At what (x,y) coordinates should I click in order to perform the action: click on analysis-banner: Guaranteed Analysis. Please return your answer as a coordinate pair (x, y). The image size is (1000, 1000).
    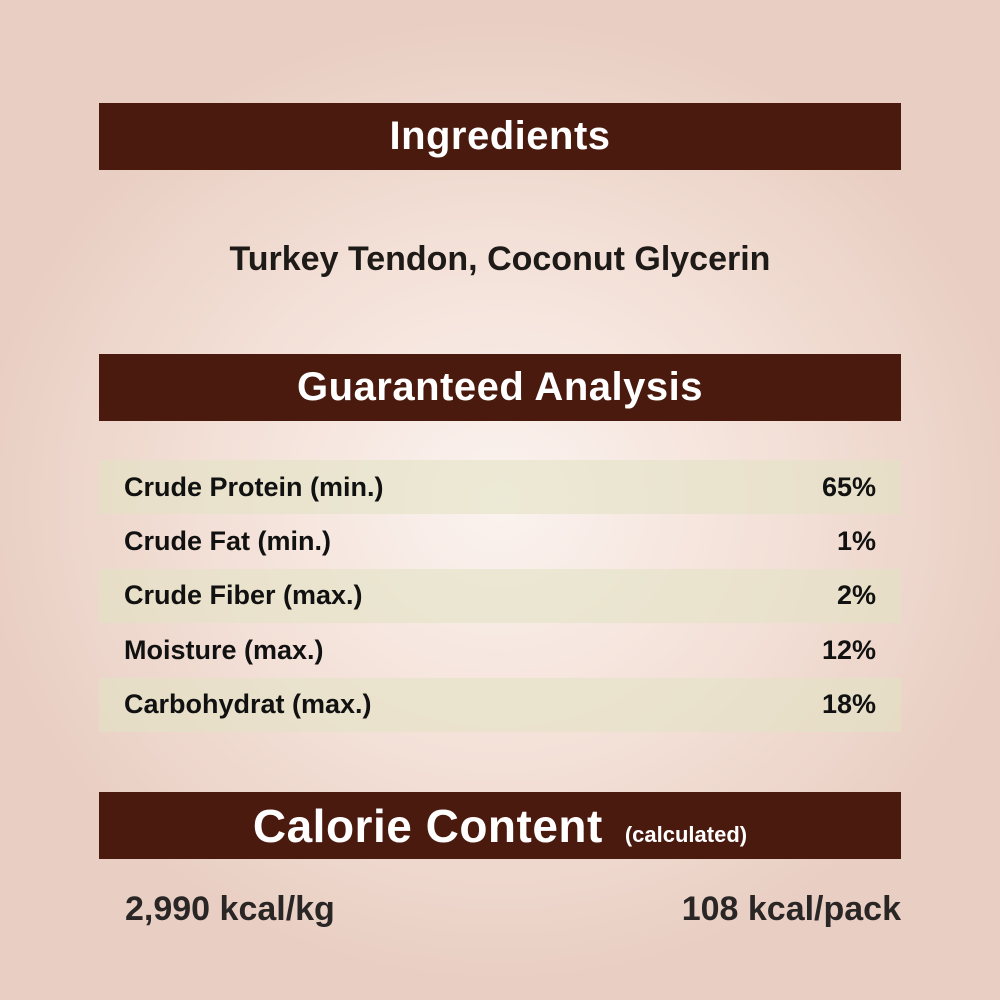
    Looking at the image, I should click on (500, 387).